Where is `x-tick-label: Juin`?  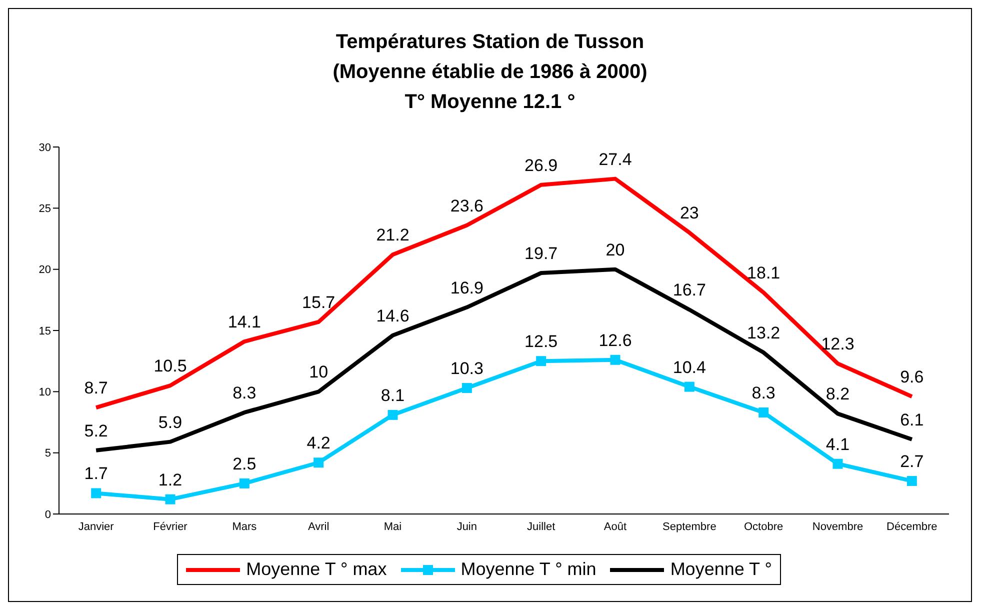
x-tick-label: Juin is located at coordinates (467, 526).